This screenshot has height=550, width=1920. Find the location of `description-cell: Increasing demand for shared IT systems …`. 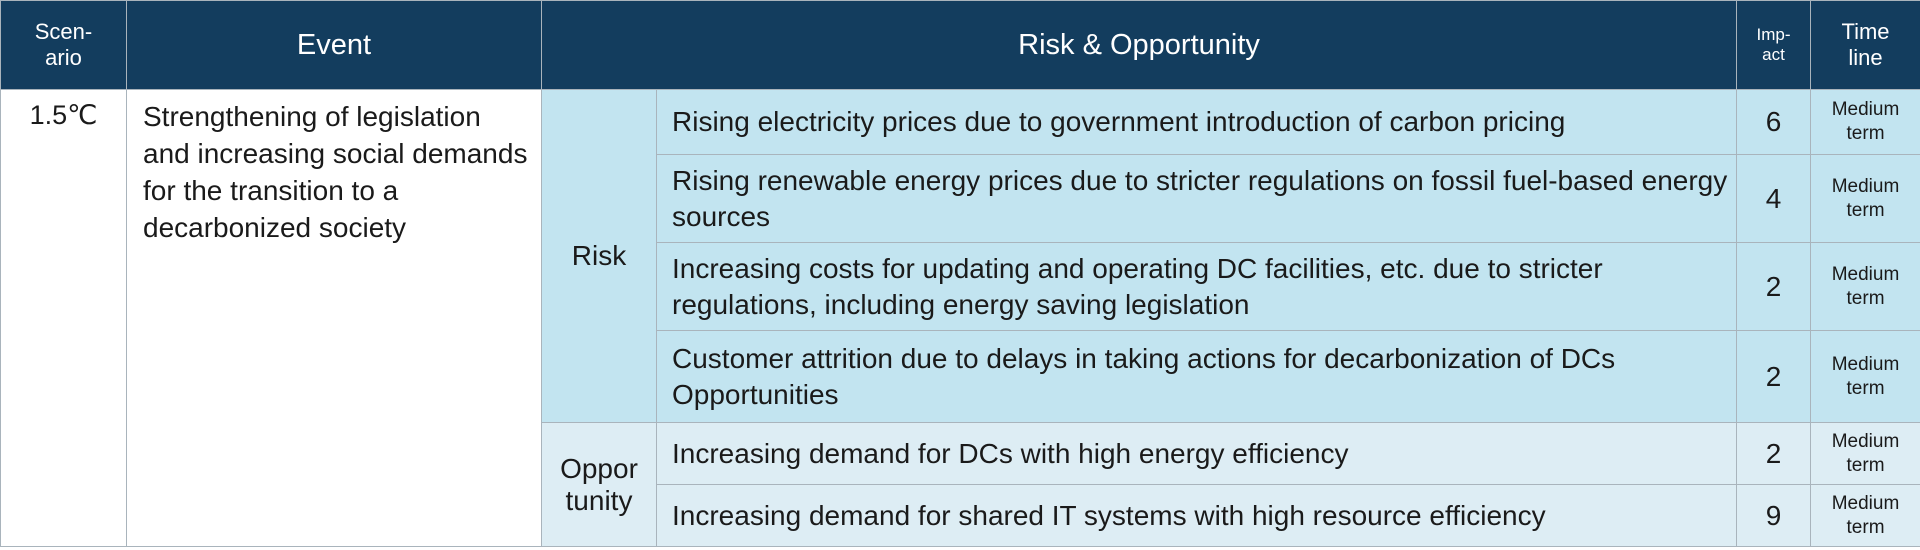

description-cell: Increasing demand for shared IT systems … is located at coordinates (1196, 515).